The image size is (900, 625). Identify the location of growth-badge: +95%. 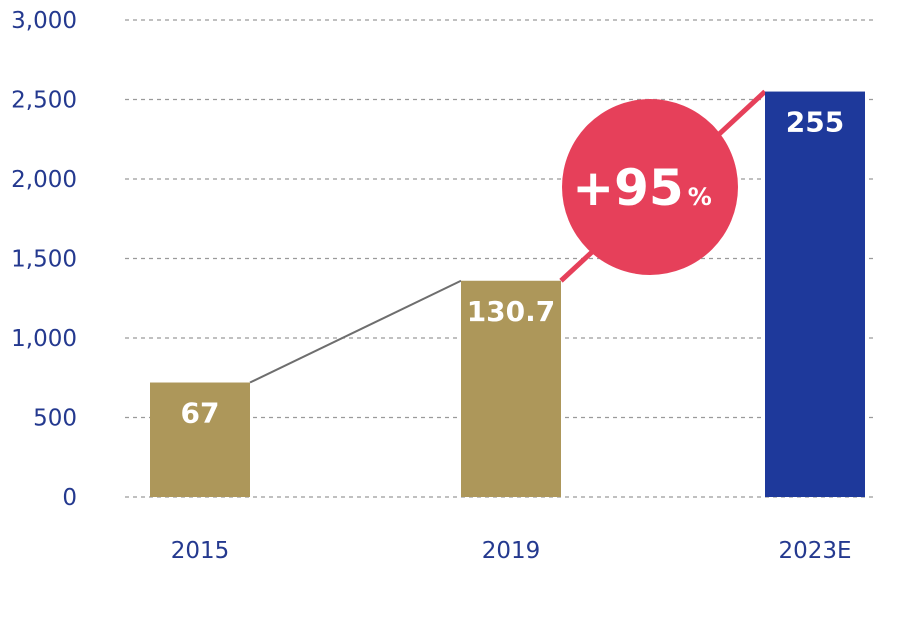
(650, 187).